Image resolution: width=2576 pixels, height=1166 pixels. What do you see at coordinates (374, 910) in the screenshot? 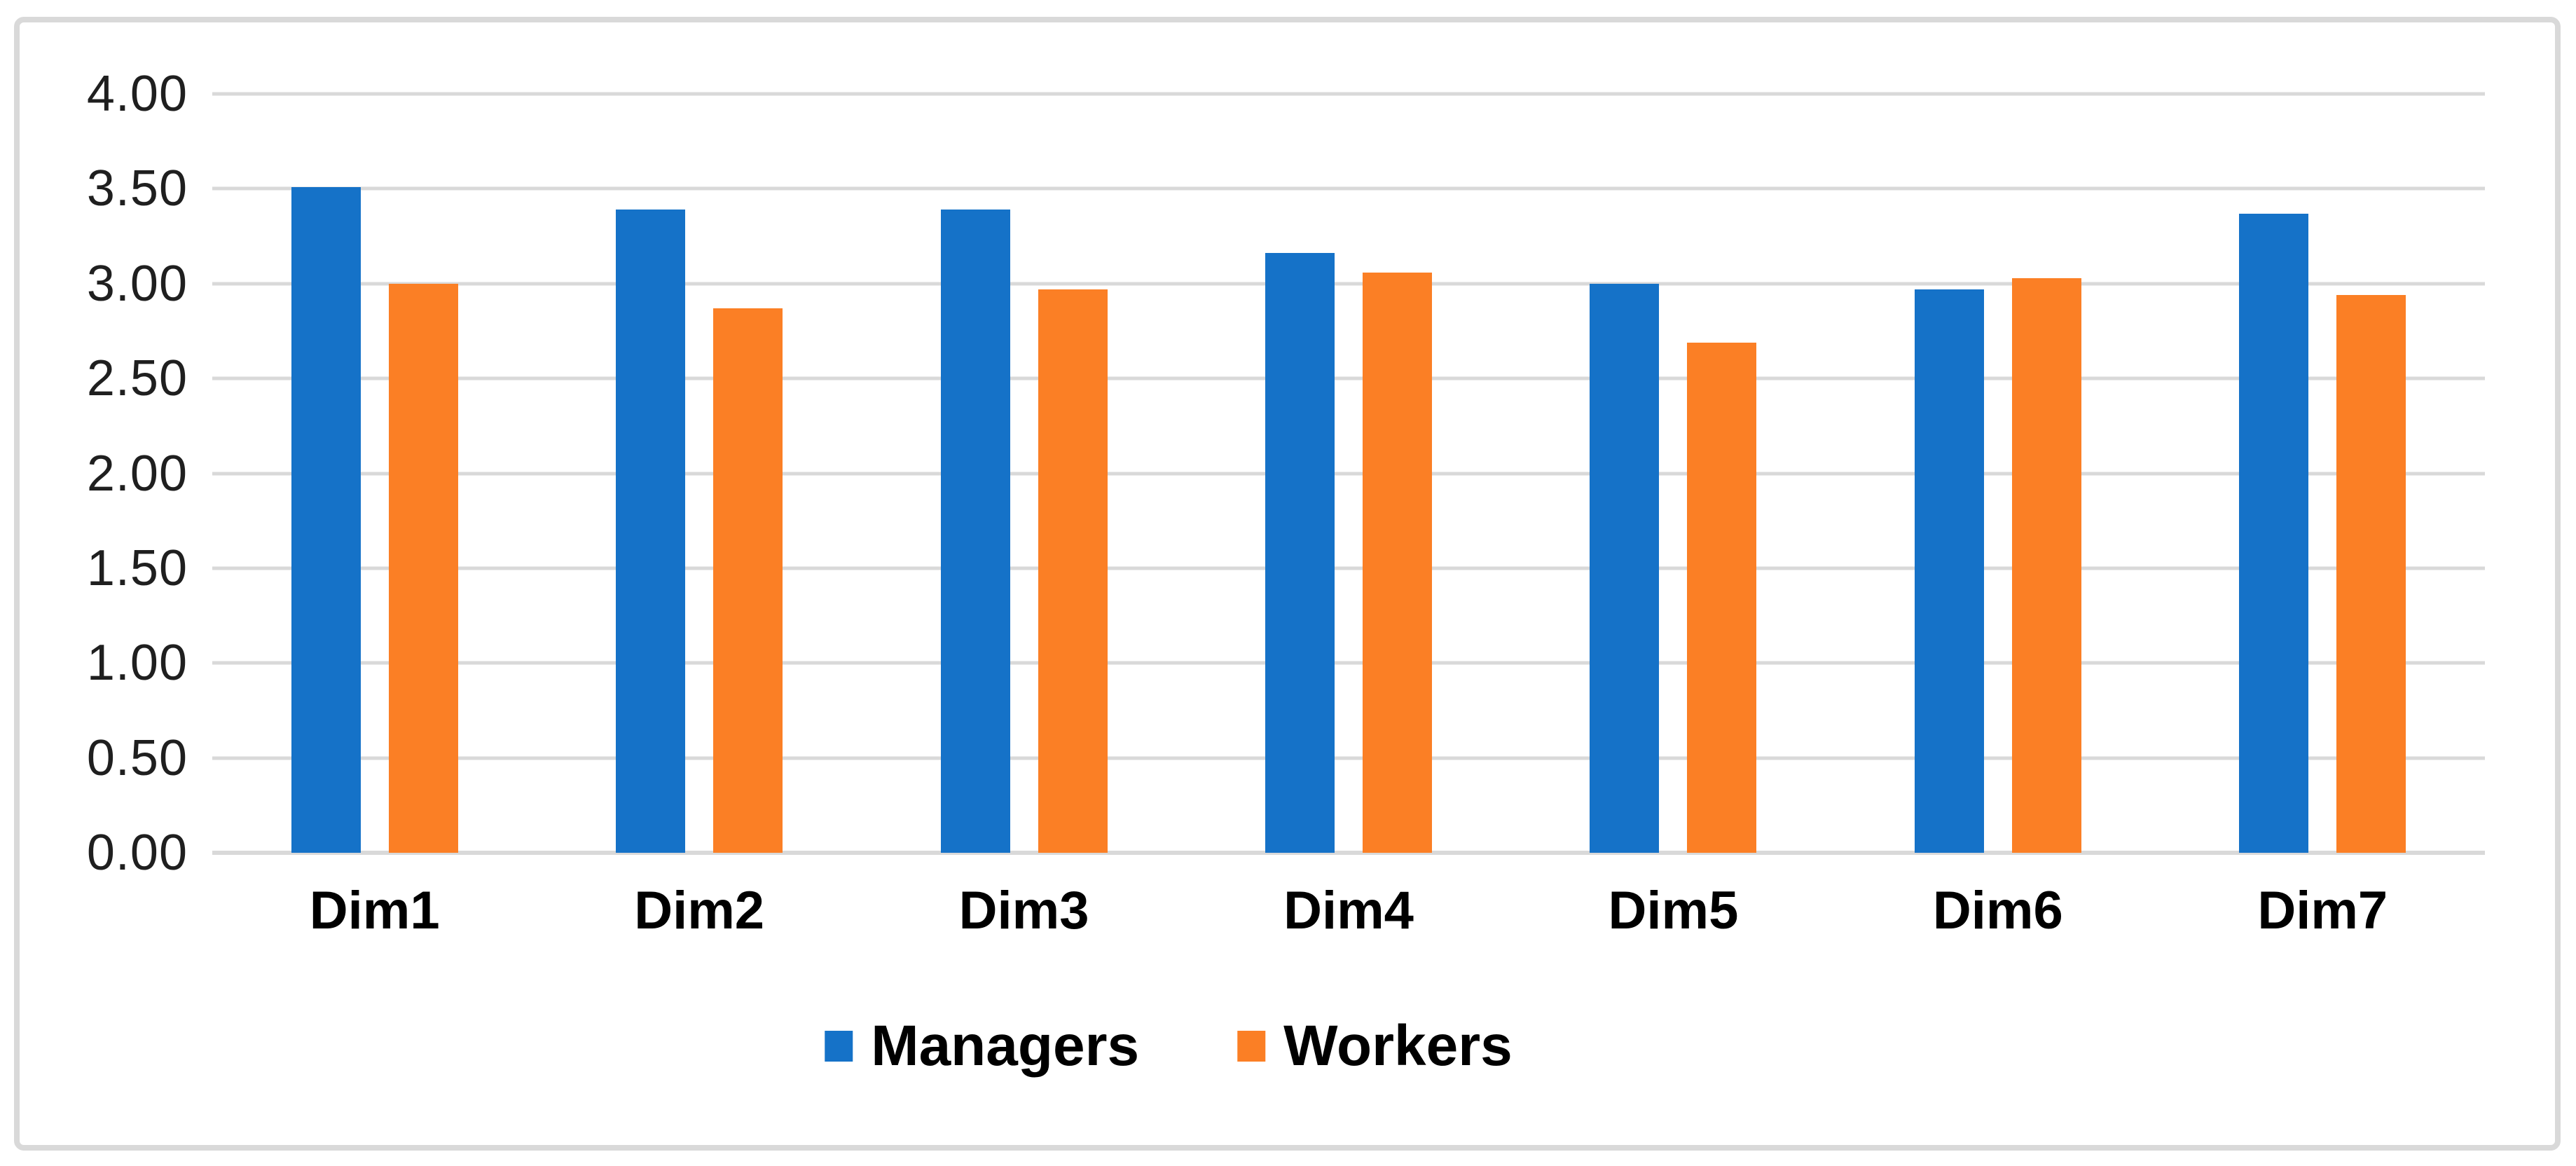
I see `x-axis-label-dim1: Dim1` at bounding box center [374, 910].